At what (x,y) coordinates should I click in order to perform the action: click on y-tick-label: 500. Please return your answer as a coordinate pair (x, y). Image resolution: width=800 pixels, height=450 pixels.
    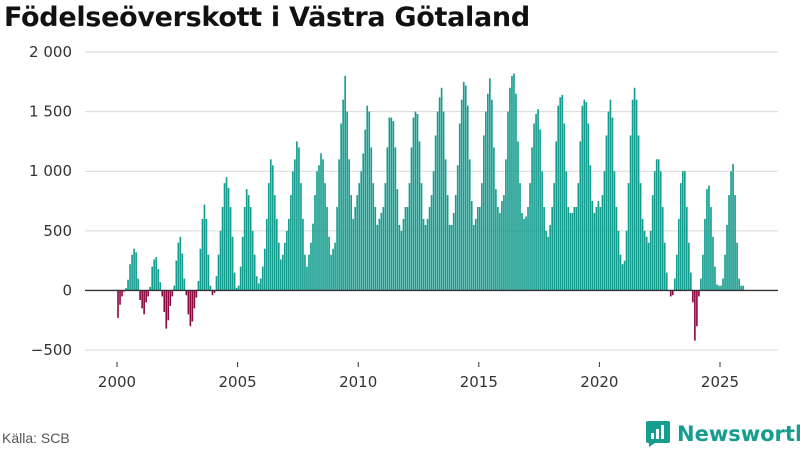
    Looking at the image, I should click on (57, 231).